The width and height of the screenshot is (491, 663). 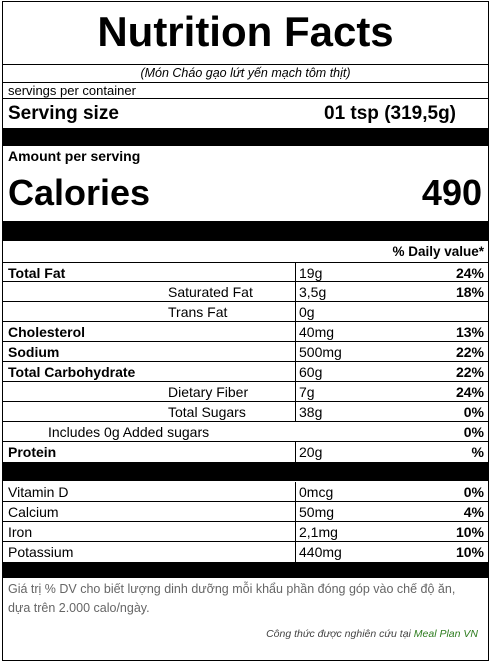 What do you see at coordinates (318, 552) in the screenshot?
I see `vitamin-amount: 440mg` at bounding box center [318, 552].